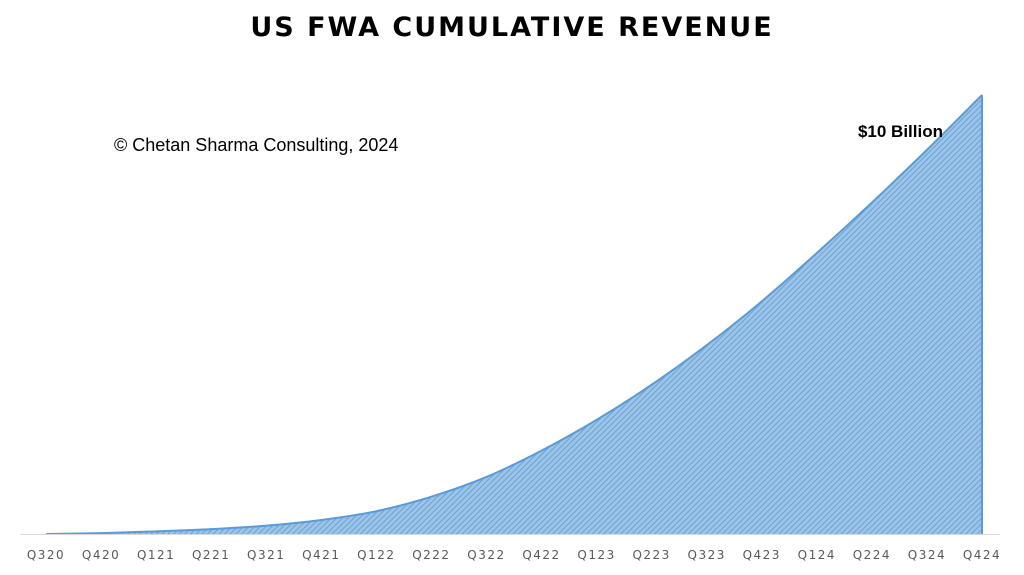 The width and height of the screenshot is (1024, 575). What do you see at coordinates (762, 555) in the screenshot?
I see `x-tick-label: Q423` at bounding box center [762, 555].